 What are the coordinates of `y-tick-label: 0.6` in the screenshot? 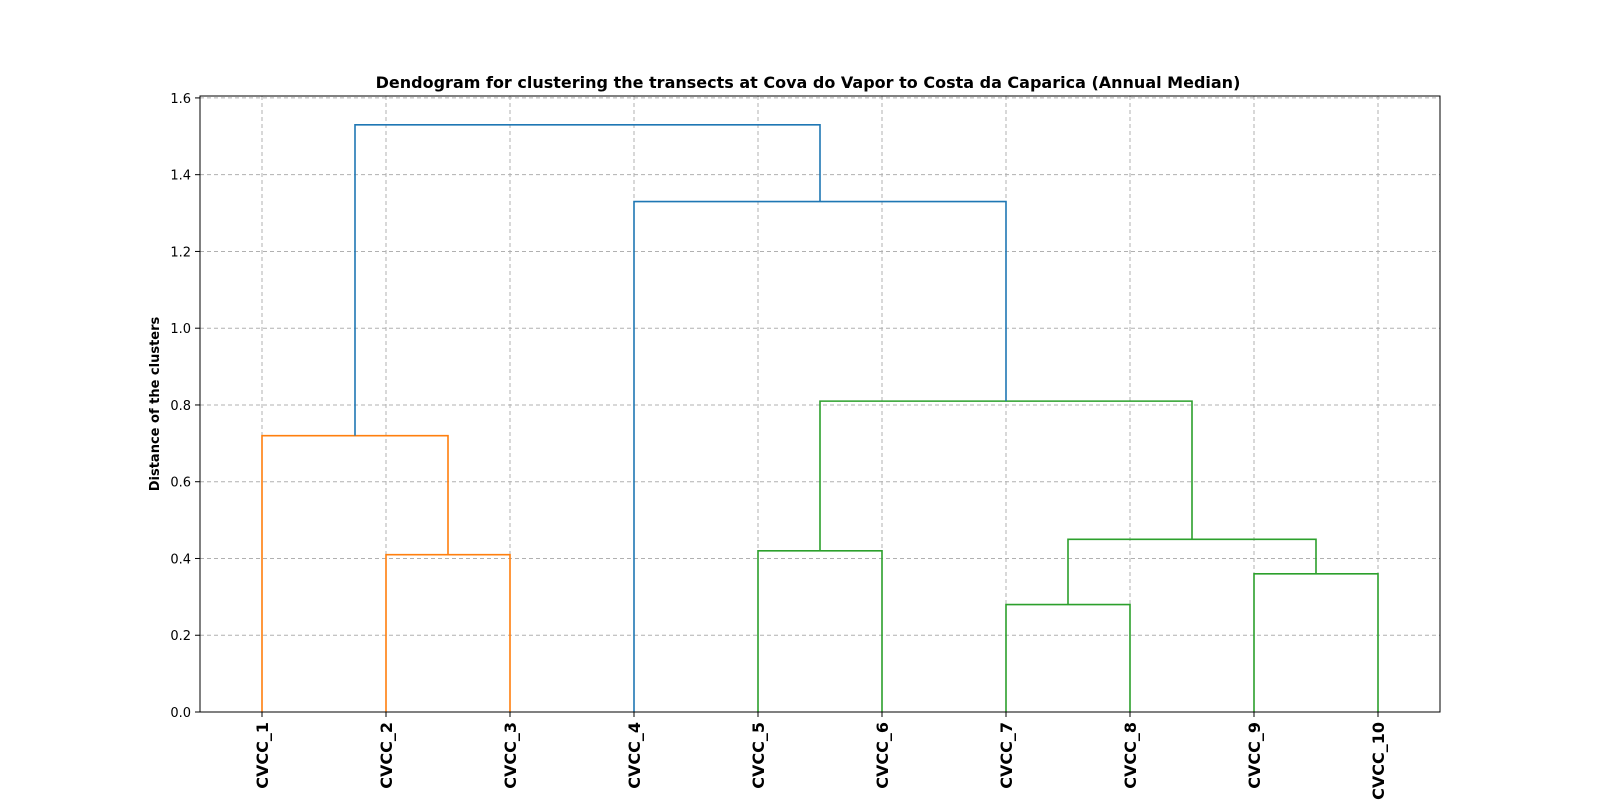 It's located at (180, 483).